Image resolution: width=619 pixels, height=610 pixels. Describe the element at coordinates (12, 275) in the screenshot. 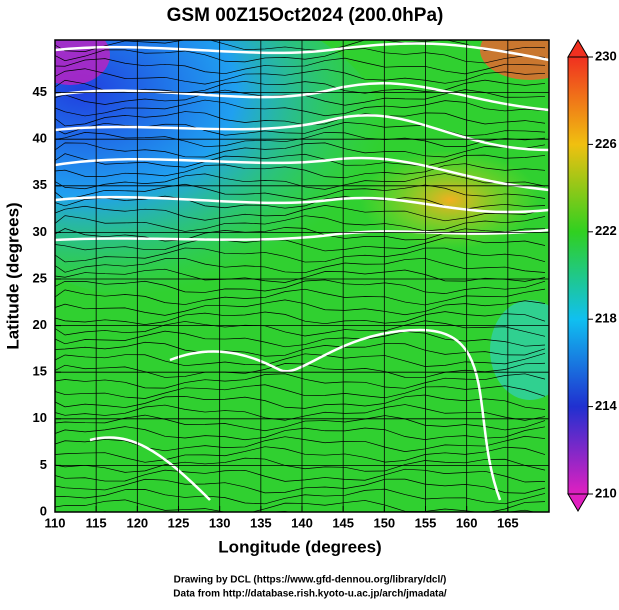

I see `y-axis-label: Latitude (degrees)` at that location.